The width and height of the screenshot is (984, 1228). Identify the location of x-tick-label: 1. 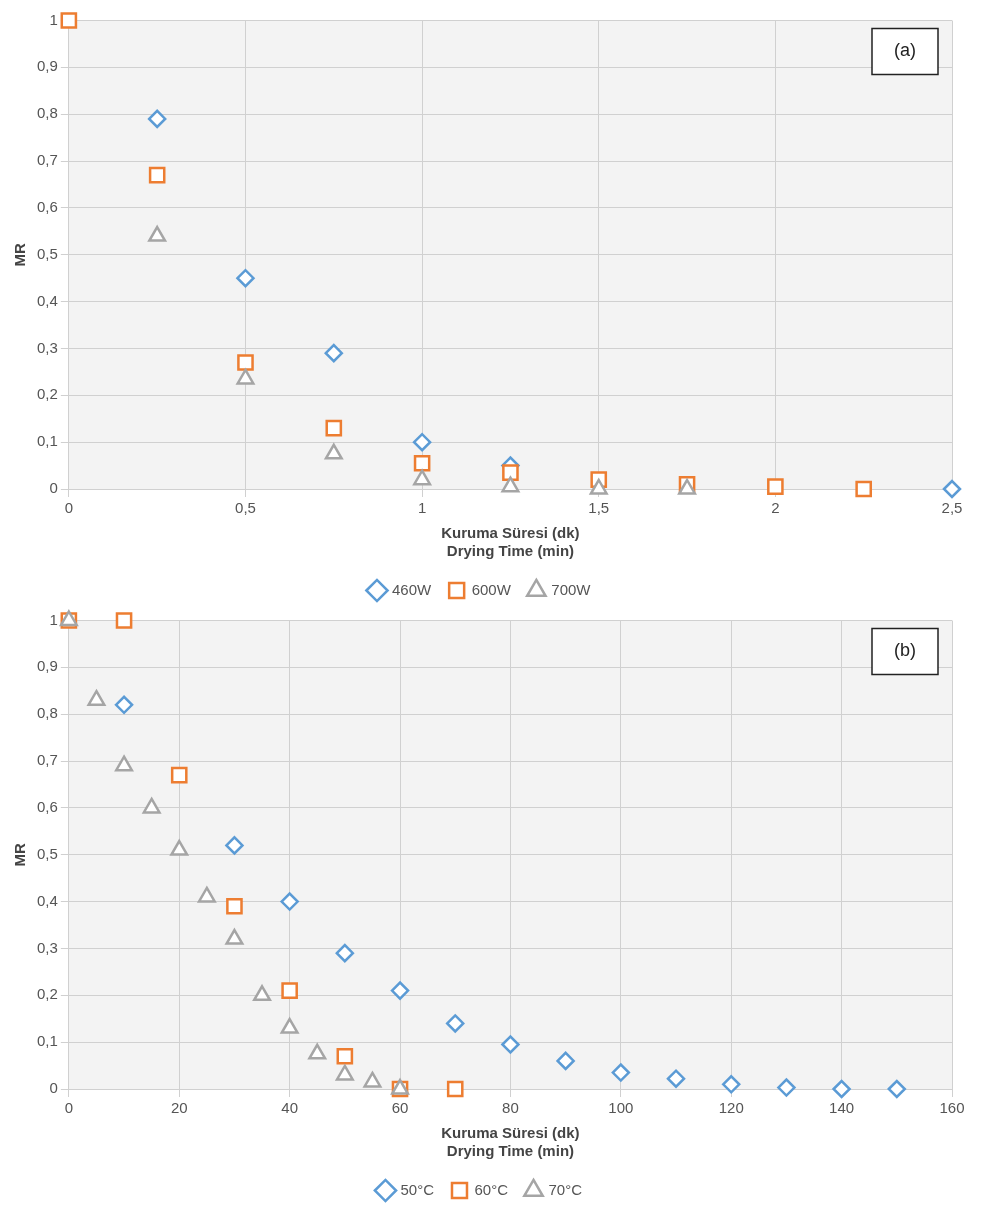
(422, 508).